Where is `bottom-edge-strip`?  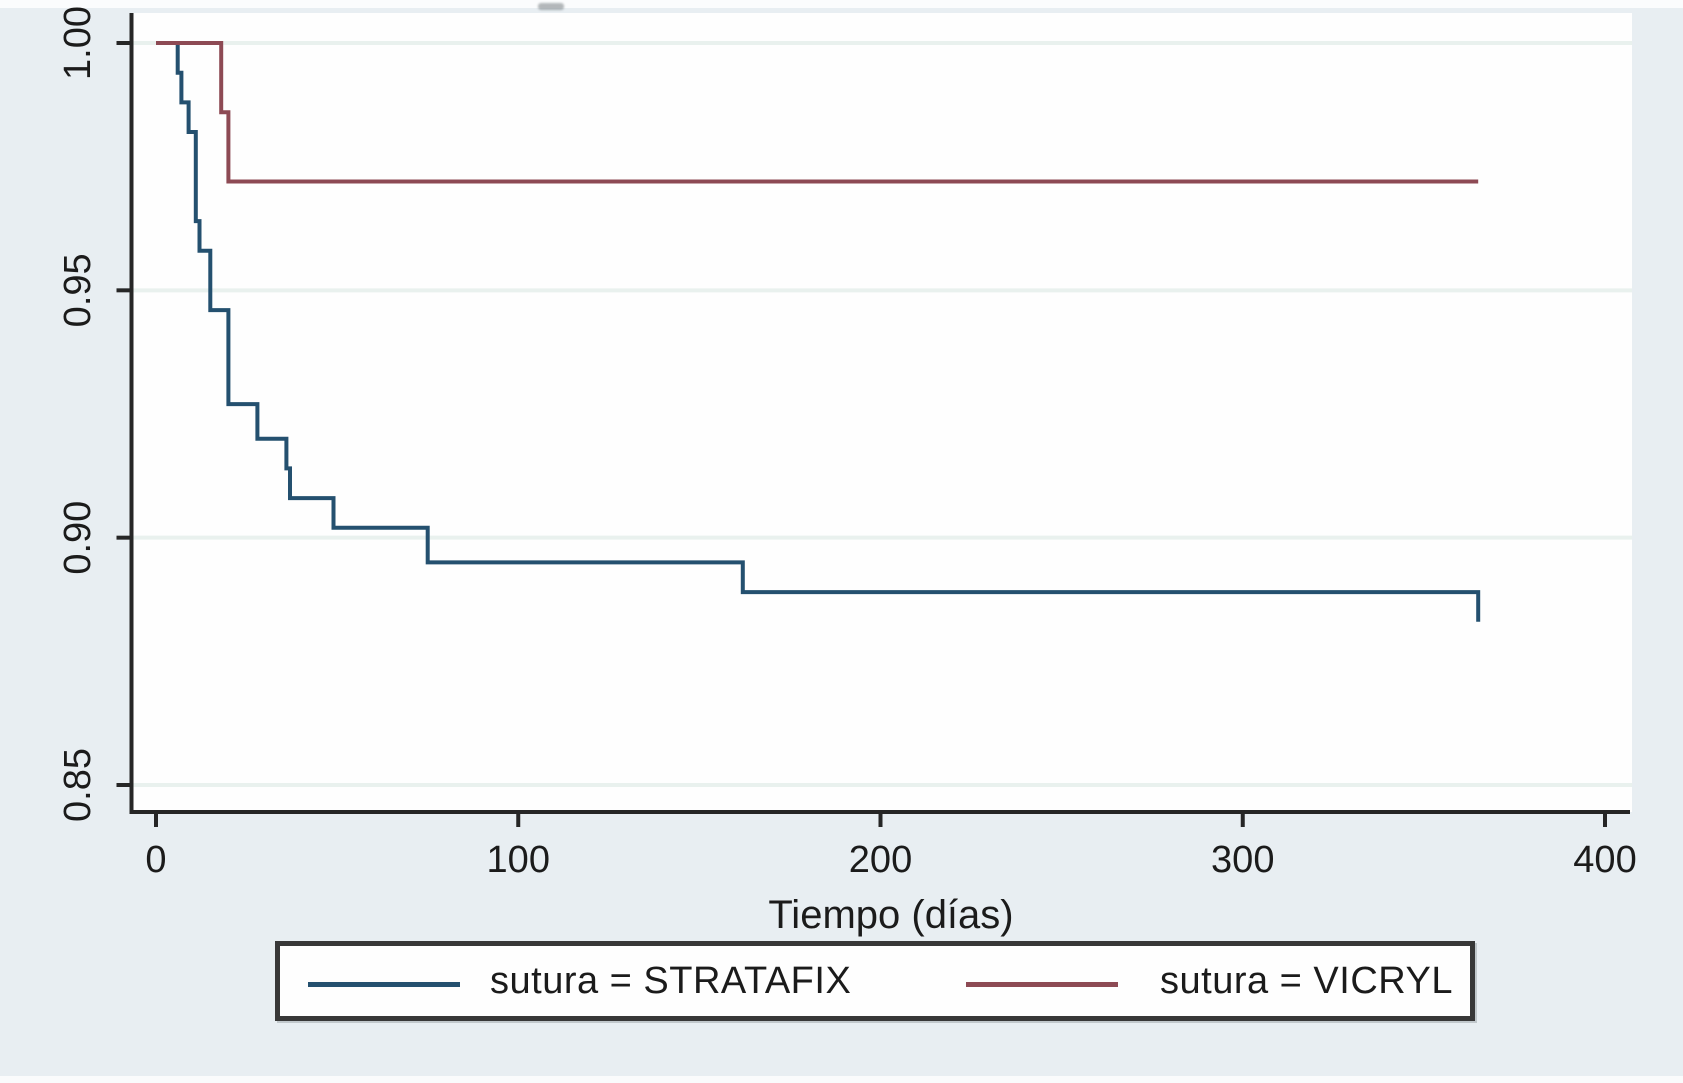
bottom-edge-strip is located at coordinates (841, 1079).